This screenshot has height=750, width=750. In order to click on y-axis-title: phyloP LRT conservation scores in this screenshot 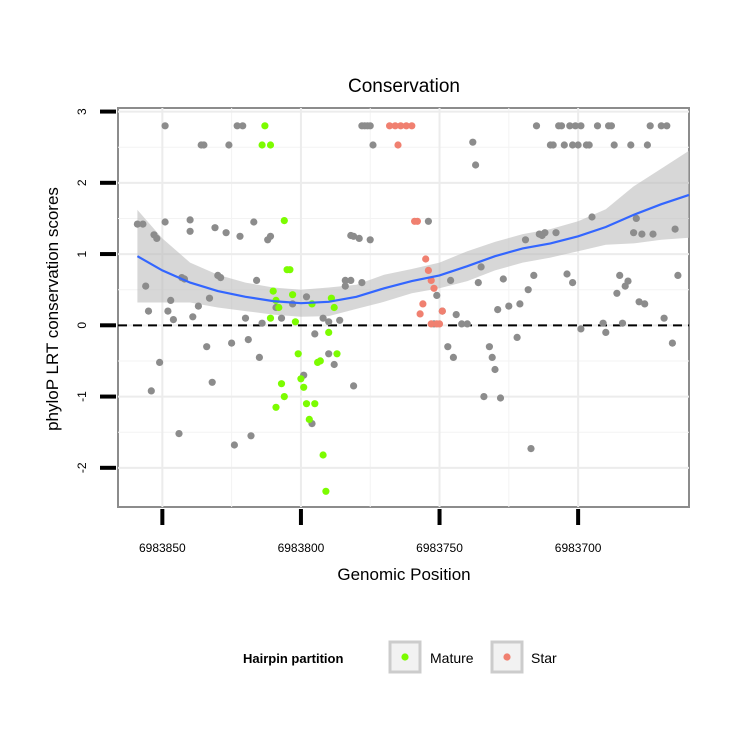, I will do `click(52, 309)`.